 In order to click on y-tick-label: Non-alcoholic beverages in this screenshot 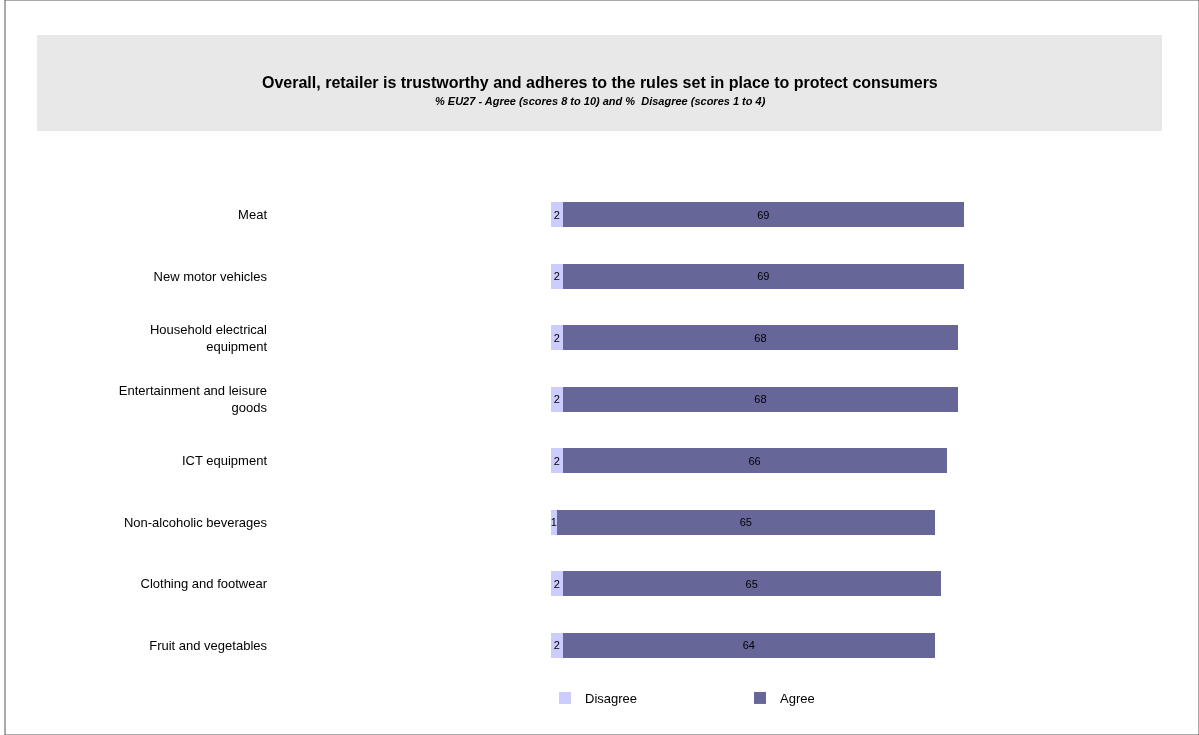, I will do `click(195, 522)`.